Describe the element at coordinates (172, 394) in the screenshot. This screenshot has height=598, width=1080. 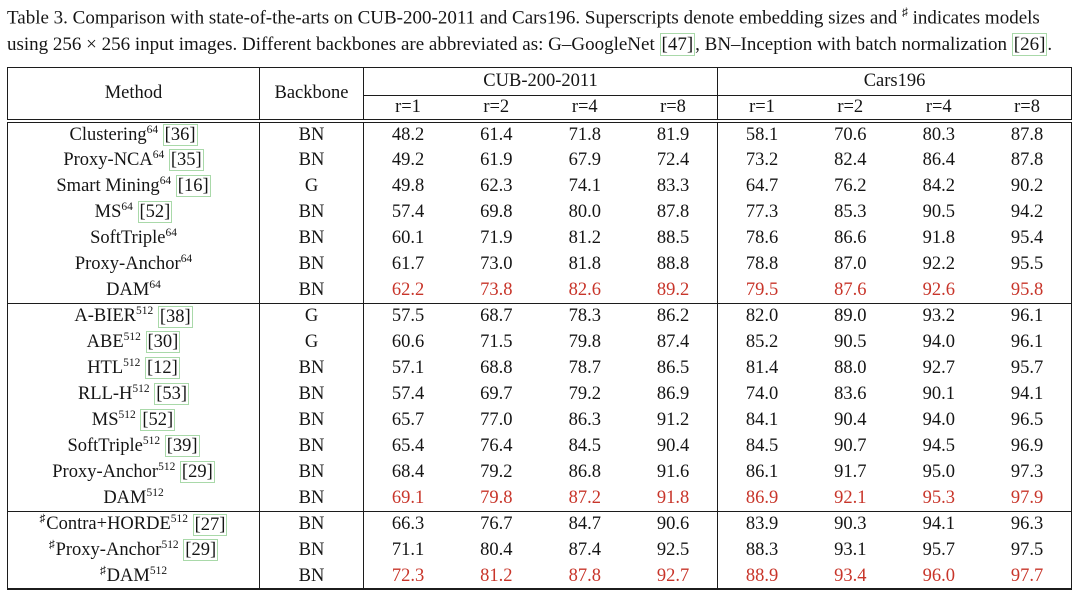
I see `citation-link: [53]` at that location.